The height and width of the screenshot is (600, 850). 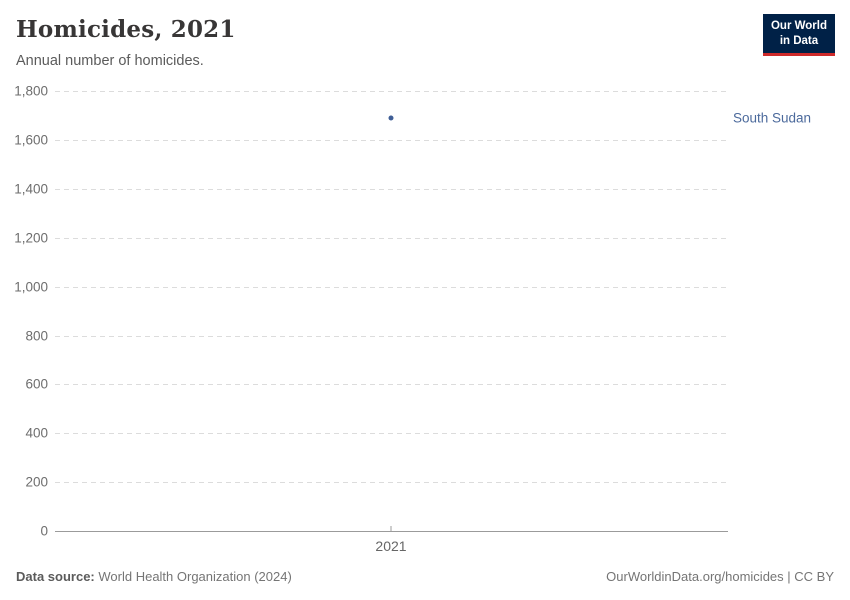 What do you see at coordinates (31, 140) in the screenshot?
I see `y-tick-label: 1,600` at bounding box center [31, 140].